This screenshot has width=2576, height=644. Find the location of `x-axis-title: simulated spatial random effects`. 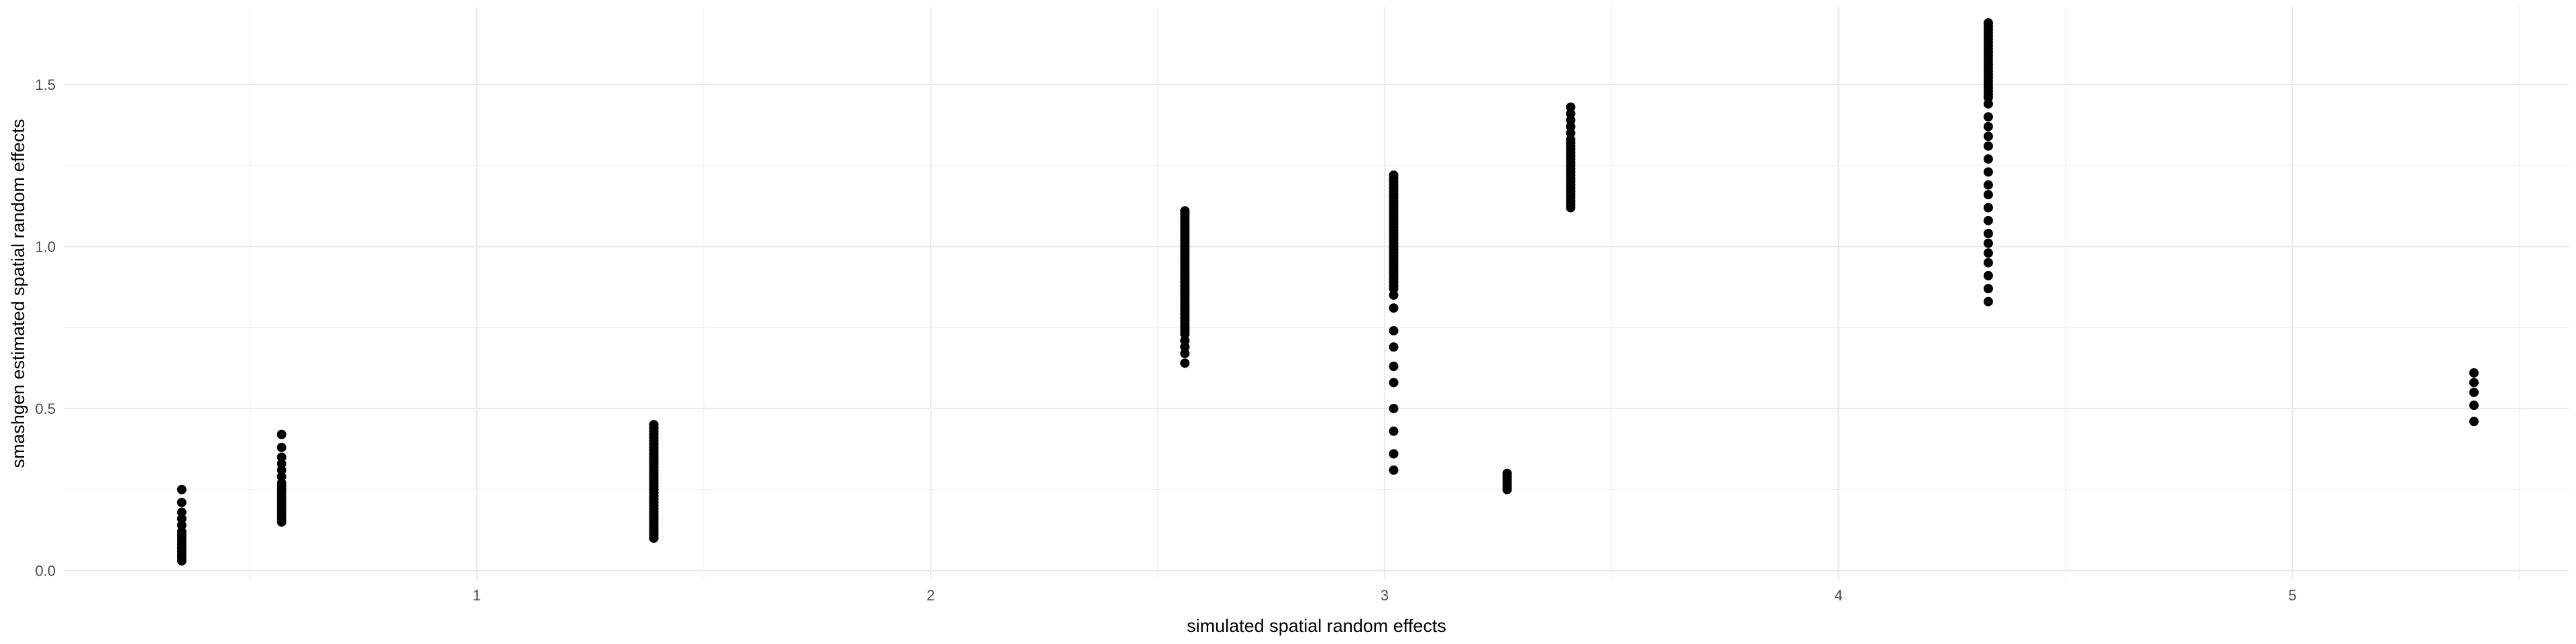

x-axis-title: simulated spatial random effects is located at coordinates (1316, 626).